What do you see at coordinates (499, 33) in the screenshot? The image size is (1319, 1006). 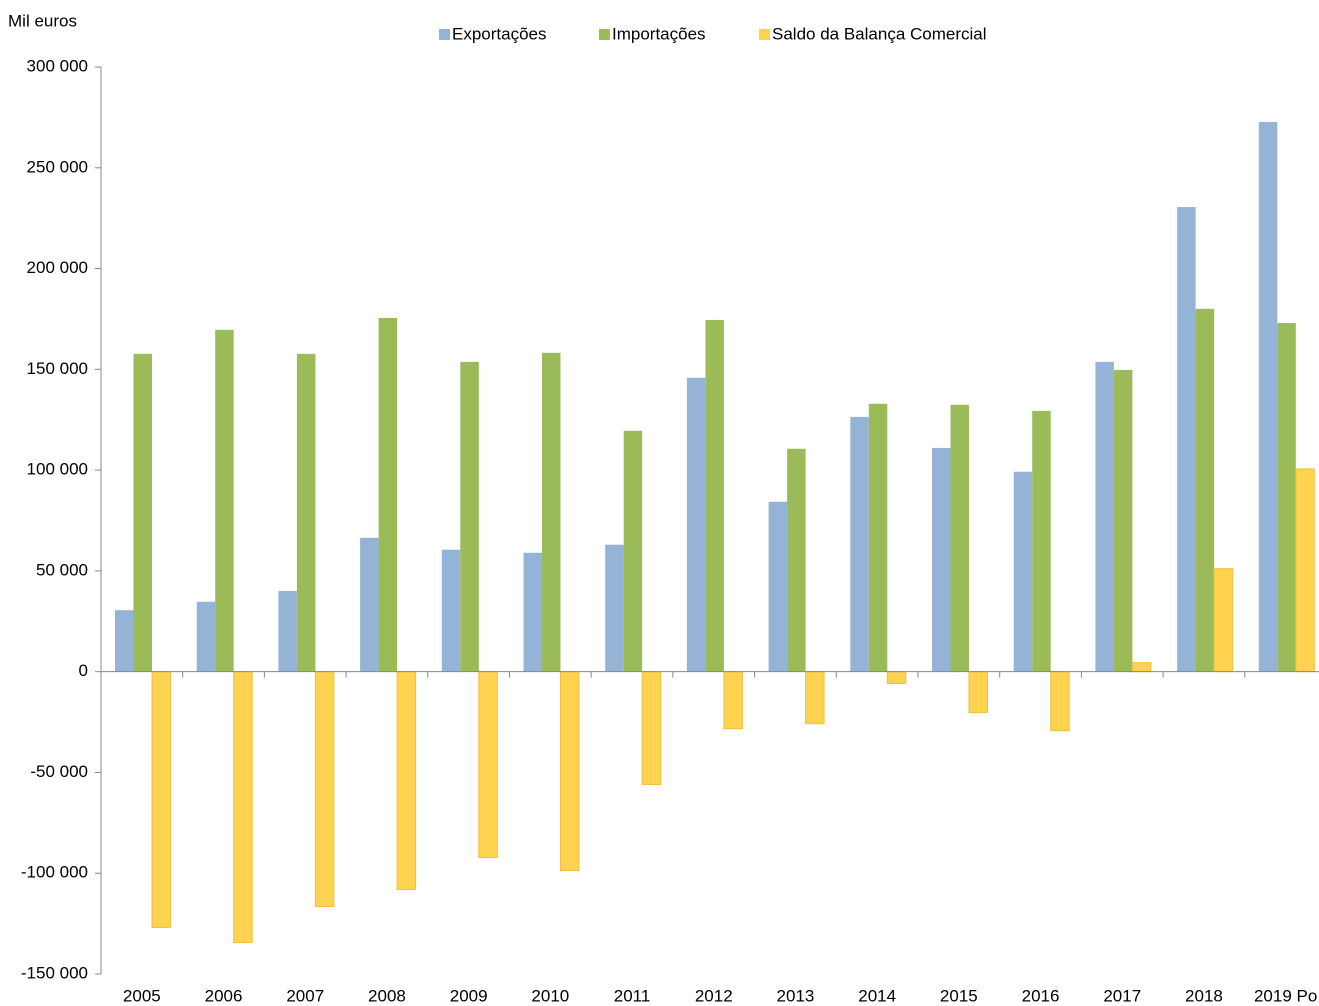 I see `legend-label: Exportações` at bounding box center [499, 33].